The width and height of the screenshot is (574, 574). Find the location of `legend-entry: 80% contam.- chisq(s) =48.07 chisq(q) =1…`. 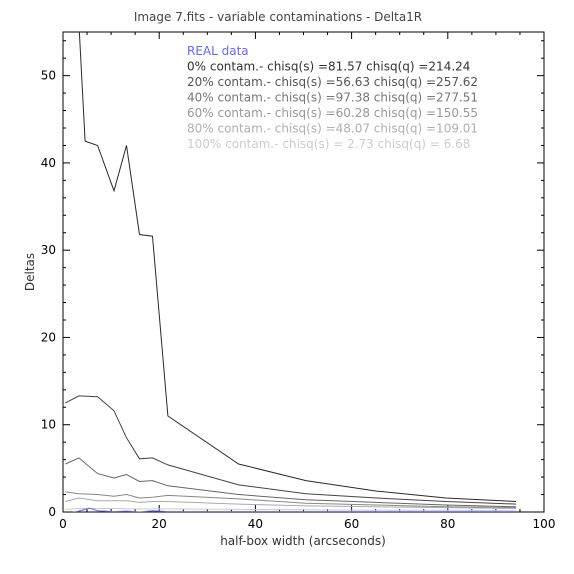

legend-entry: 80% contam.- chisq(s) =48.07 chisq(q) =1… is located at coordinates (332, 129).